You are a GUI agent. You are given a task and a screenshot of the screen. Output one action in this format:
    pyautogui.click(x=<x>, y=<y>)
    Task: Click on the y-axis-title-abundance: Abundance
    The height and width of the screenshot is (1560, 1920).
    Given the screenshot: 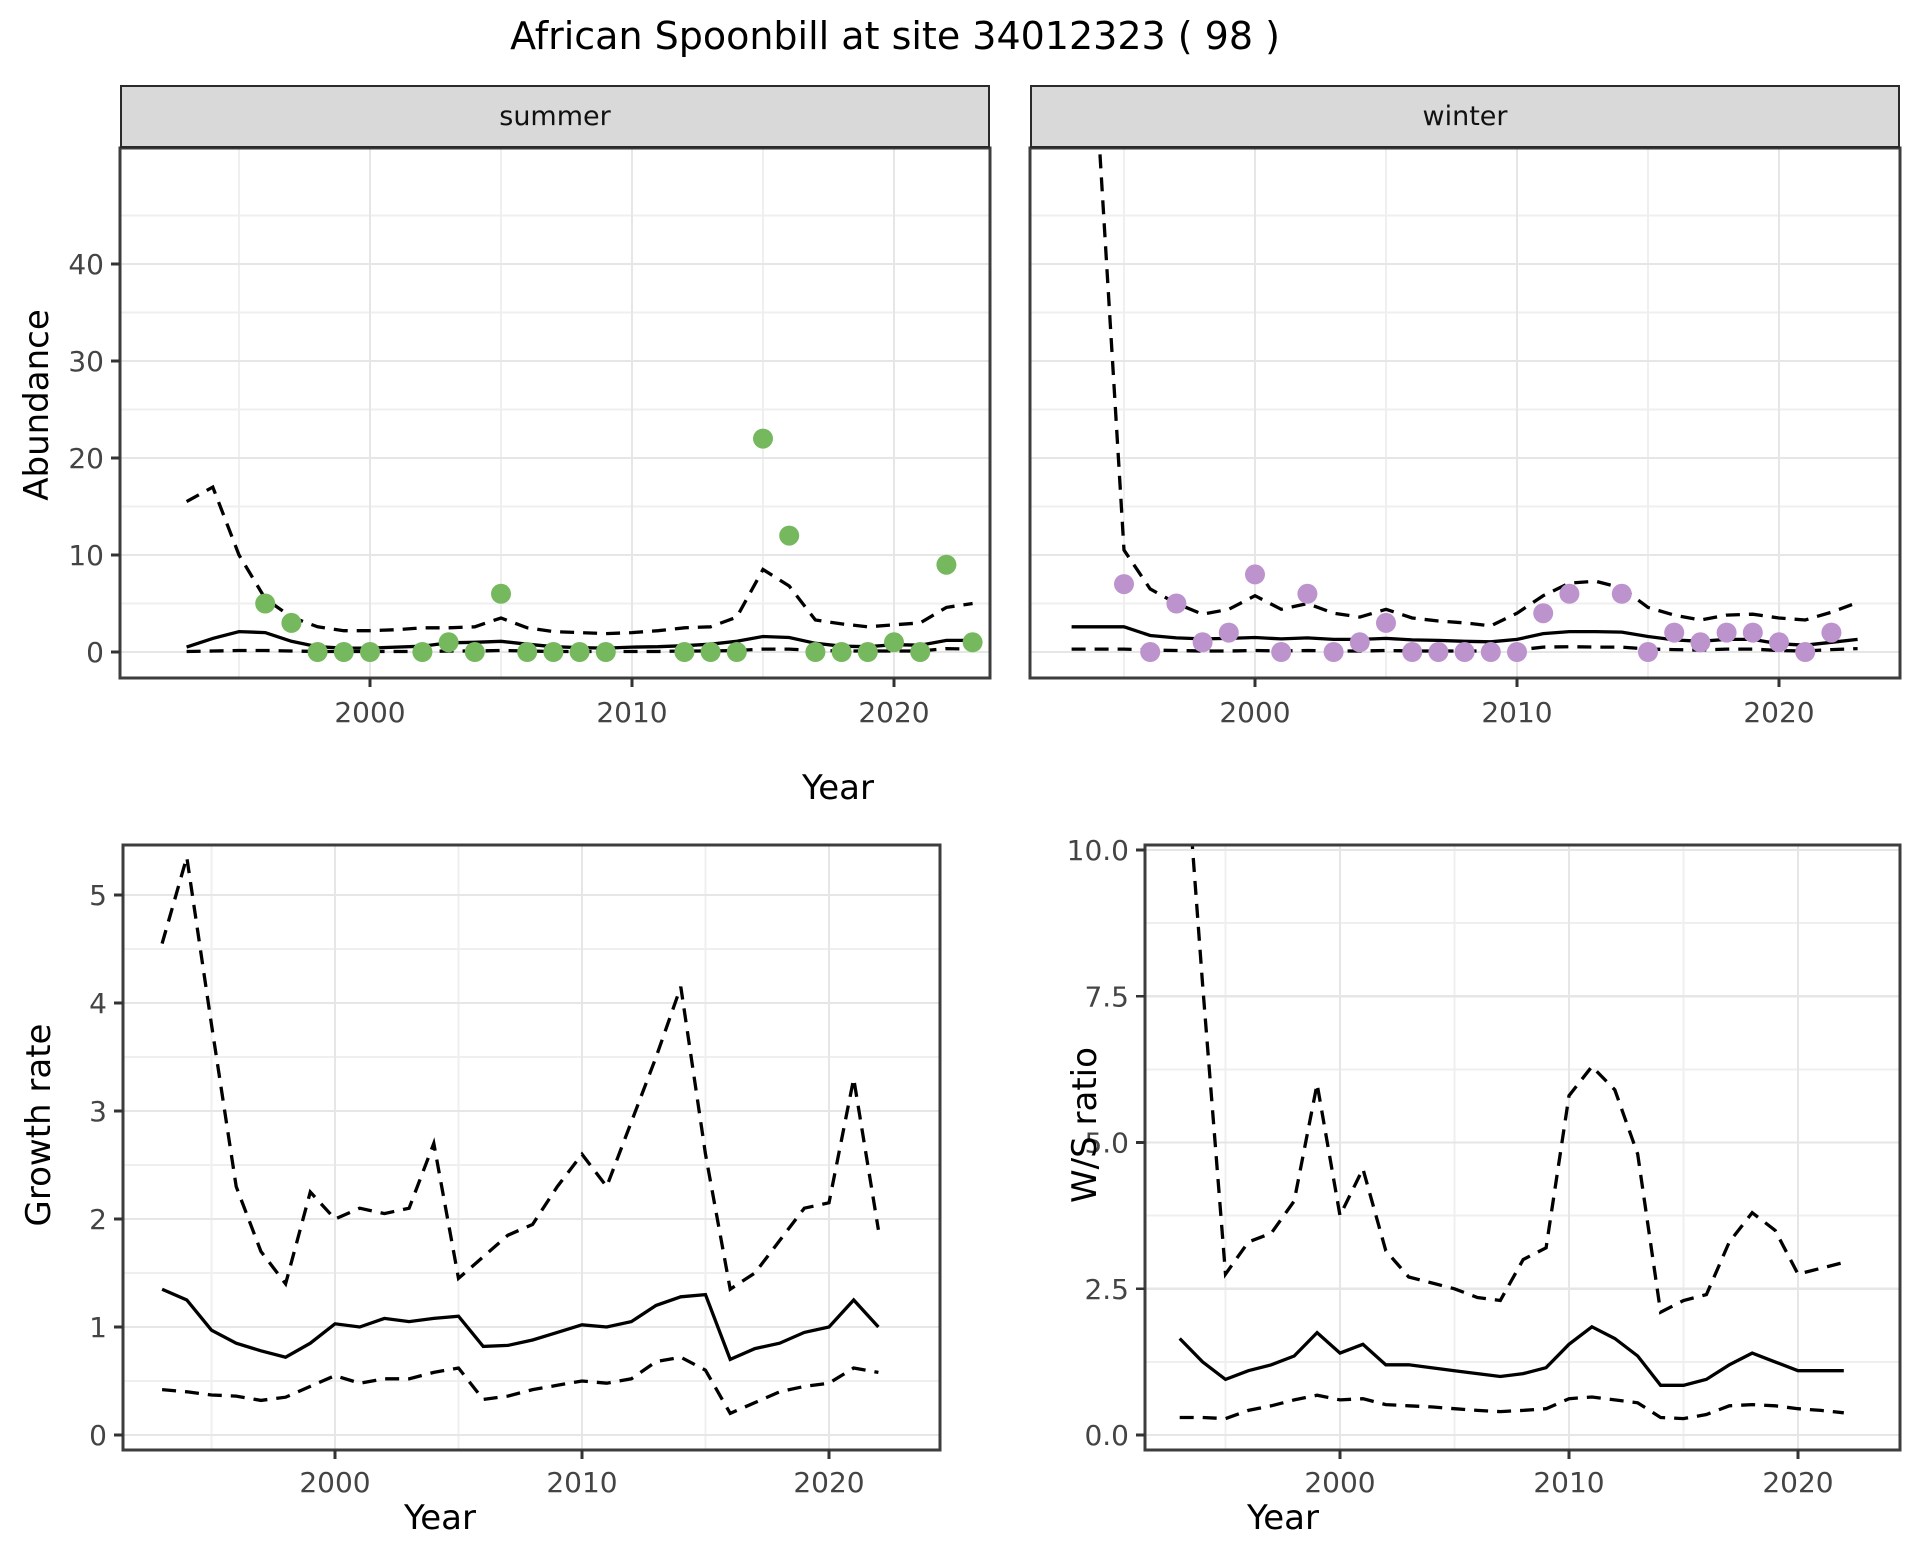 What is the action you would take?
    pyautogui.click(x=37, y=405)
    